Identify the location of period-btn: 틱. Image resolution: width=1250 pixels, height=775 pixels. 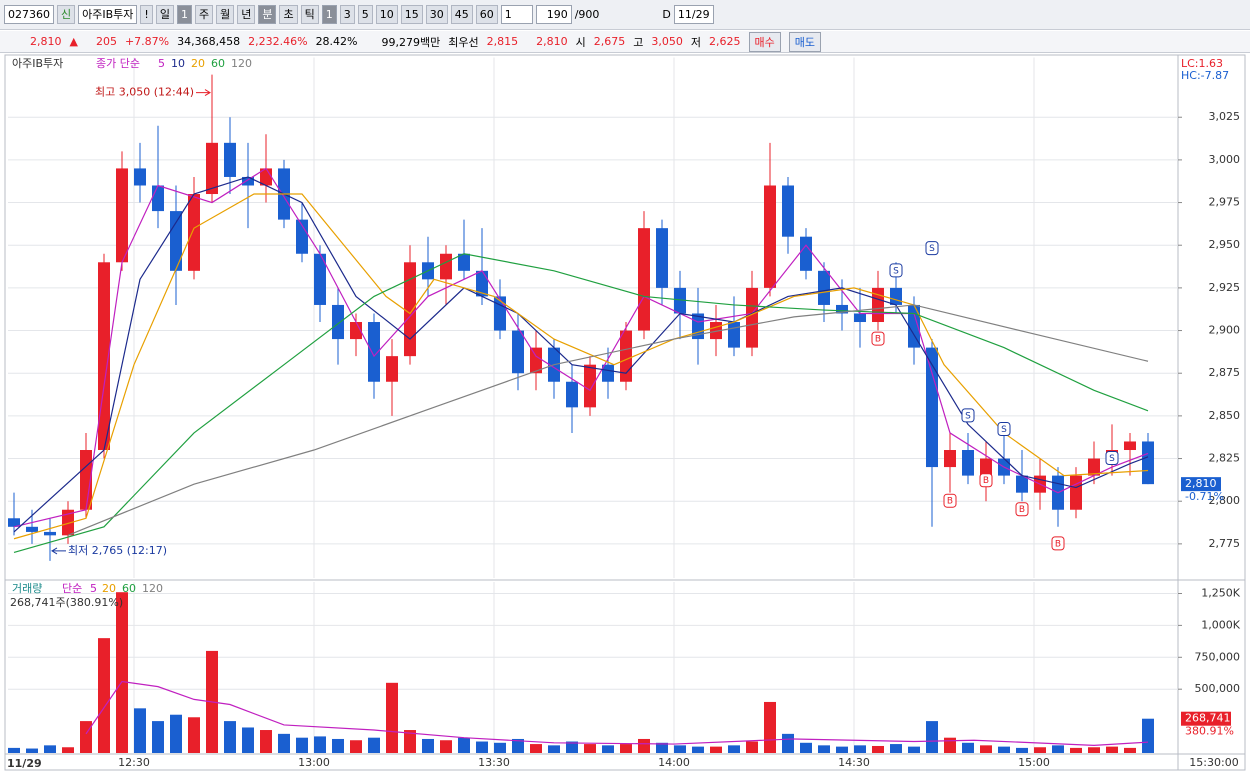
(309, 14).